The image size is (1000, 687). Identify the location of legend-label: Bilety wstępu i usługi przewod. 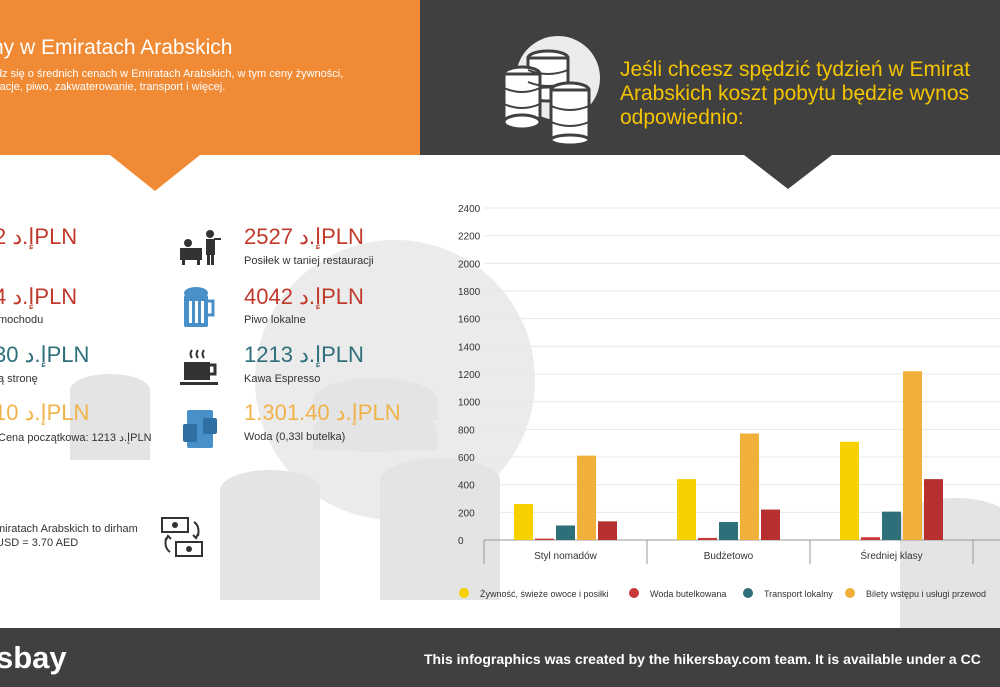
(926, 594).